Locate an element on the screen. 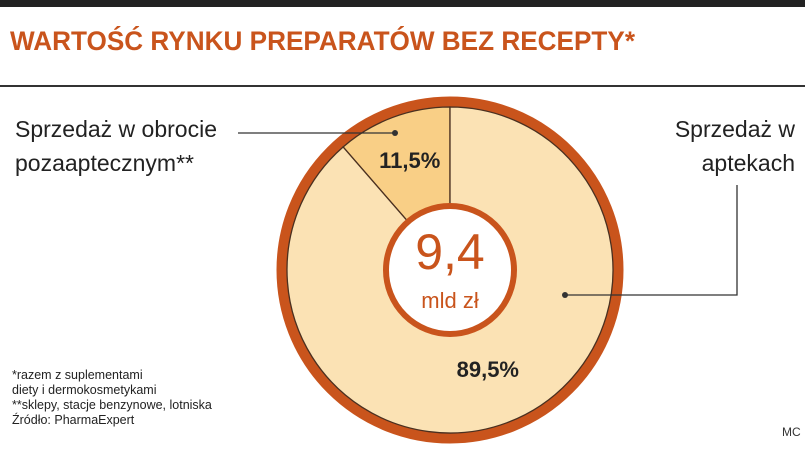 The height and width of the screenshot is (459, 805). leader-line is located at coordinates (651, 240).